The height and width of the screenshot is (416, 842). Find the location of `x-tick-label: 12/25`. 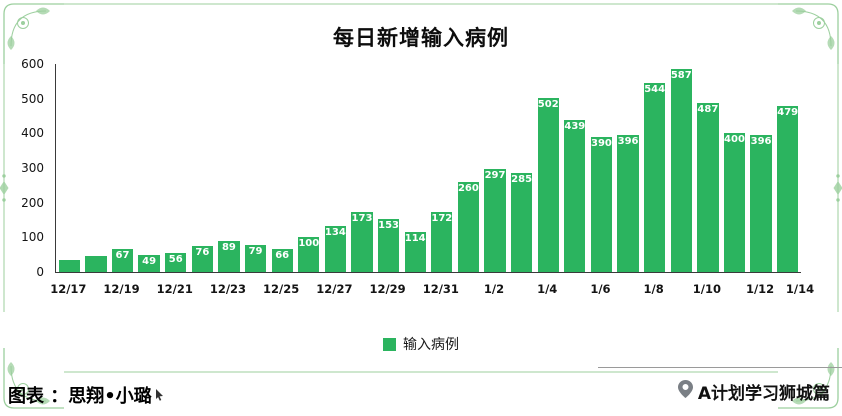

x-tick-label: 12/25 is located at coordinates (281, 289).